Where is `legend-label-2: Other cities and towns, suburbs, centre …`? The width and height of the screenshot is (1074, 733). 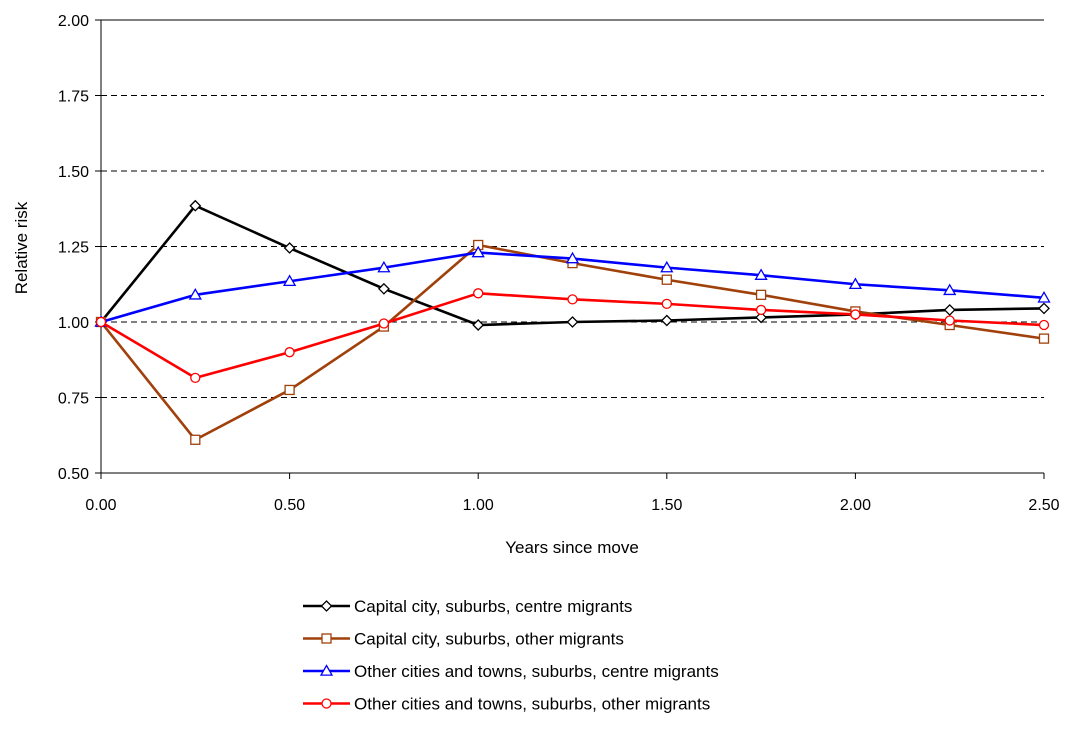
legend-label-2: Other cities and towns, suburbs, centre … is located at coordinates (536, 671).